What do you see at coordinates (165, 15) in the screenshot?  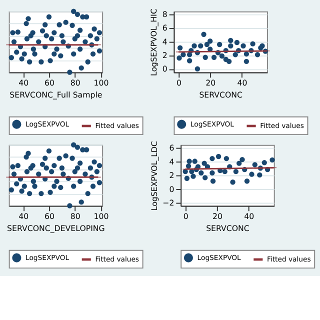 I see `y-tick-label: 8` at bounding box center [165, 15].